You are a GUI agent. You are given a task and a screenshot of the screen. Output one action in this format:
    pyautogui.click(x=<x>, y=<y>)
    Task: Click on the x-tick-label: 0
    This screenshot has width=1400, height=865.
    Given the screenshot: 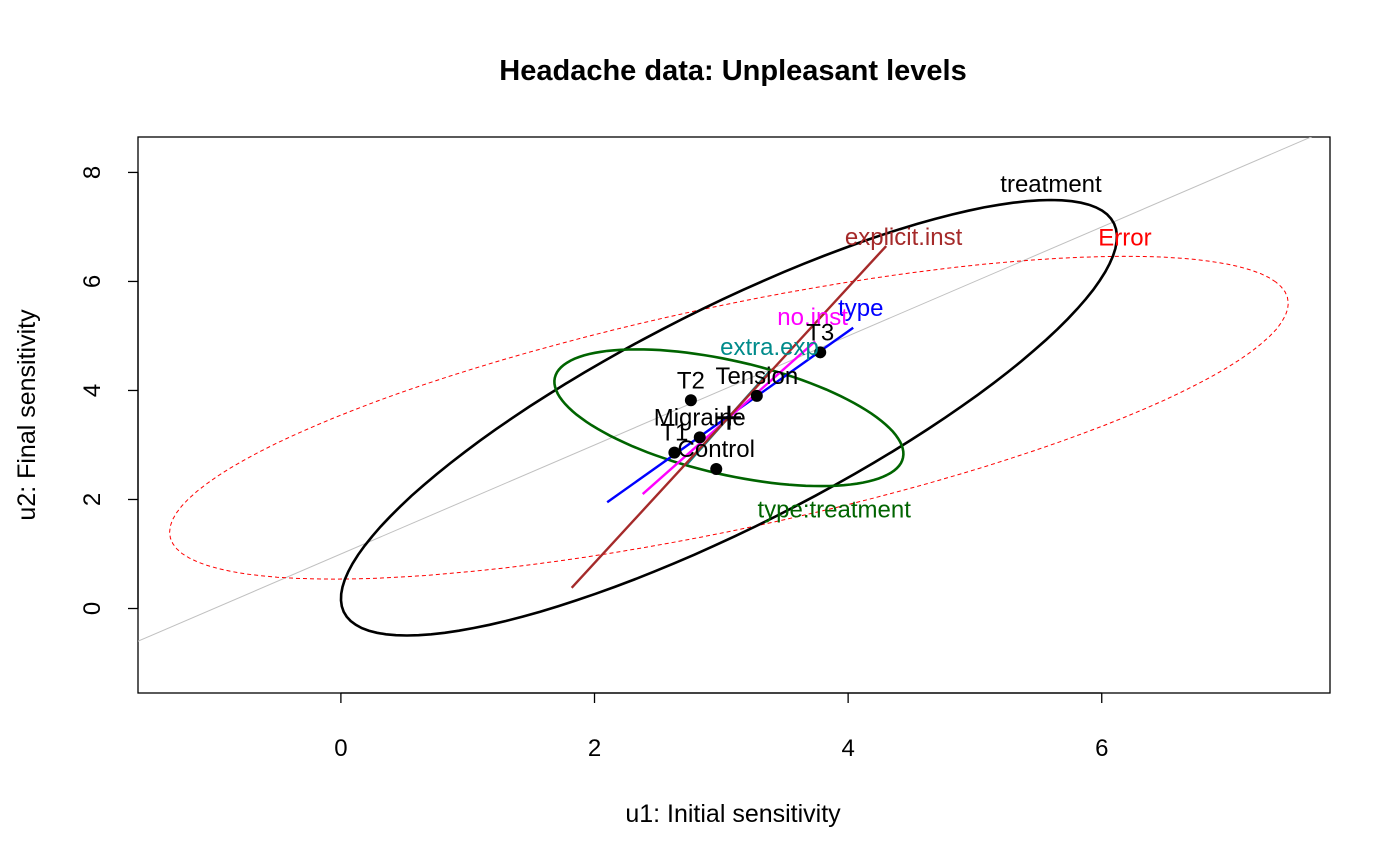 What is the action you would take?
    pyautogui.click(x=340, y=748)
    